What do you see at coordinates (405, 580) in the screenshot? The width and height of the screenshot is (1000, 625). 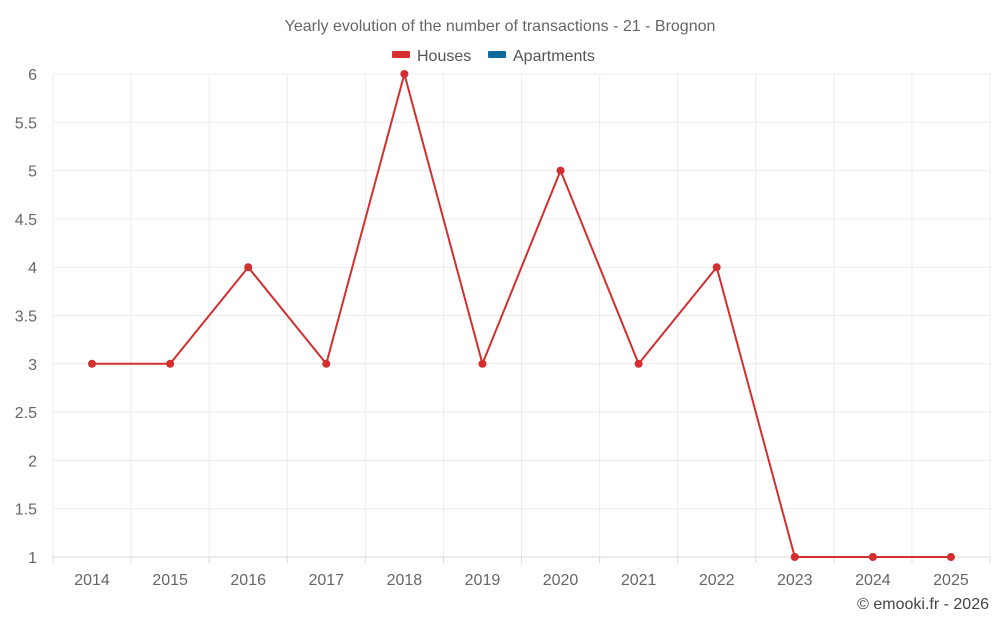 I see `x-tick-label: 2018` at bounding box center [405, 580].